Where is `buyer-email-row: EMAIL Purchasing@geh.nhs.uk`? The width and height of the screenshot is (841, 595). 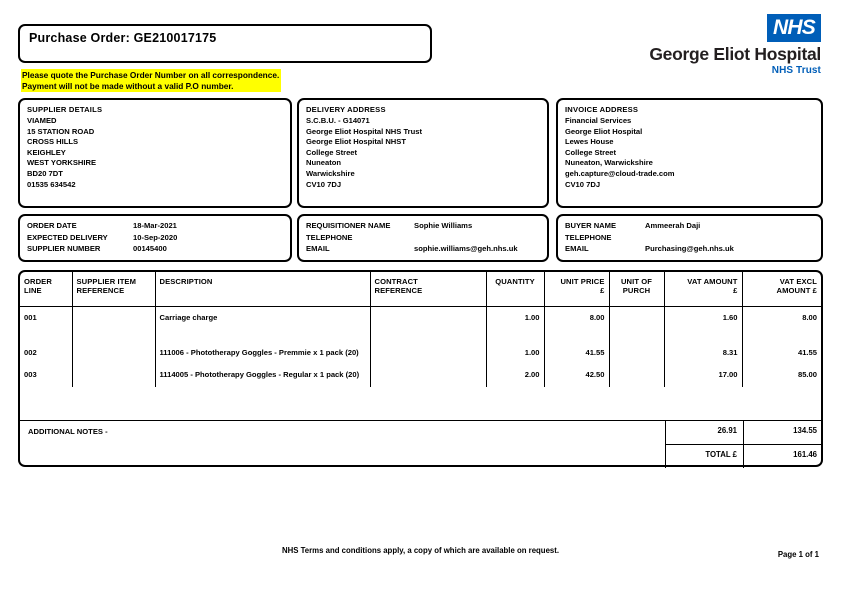 buyer-email-row: EMAIL Purchasing@geh.nhs.uk is located at coordinates (690, 250).